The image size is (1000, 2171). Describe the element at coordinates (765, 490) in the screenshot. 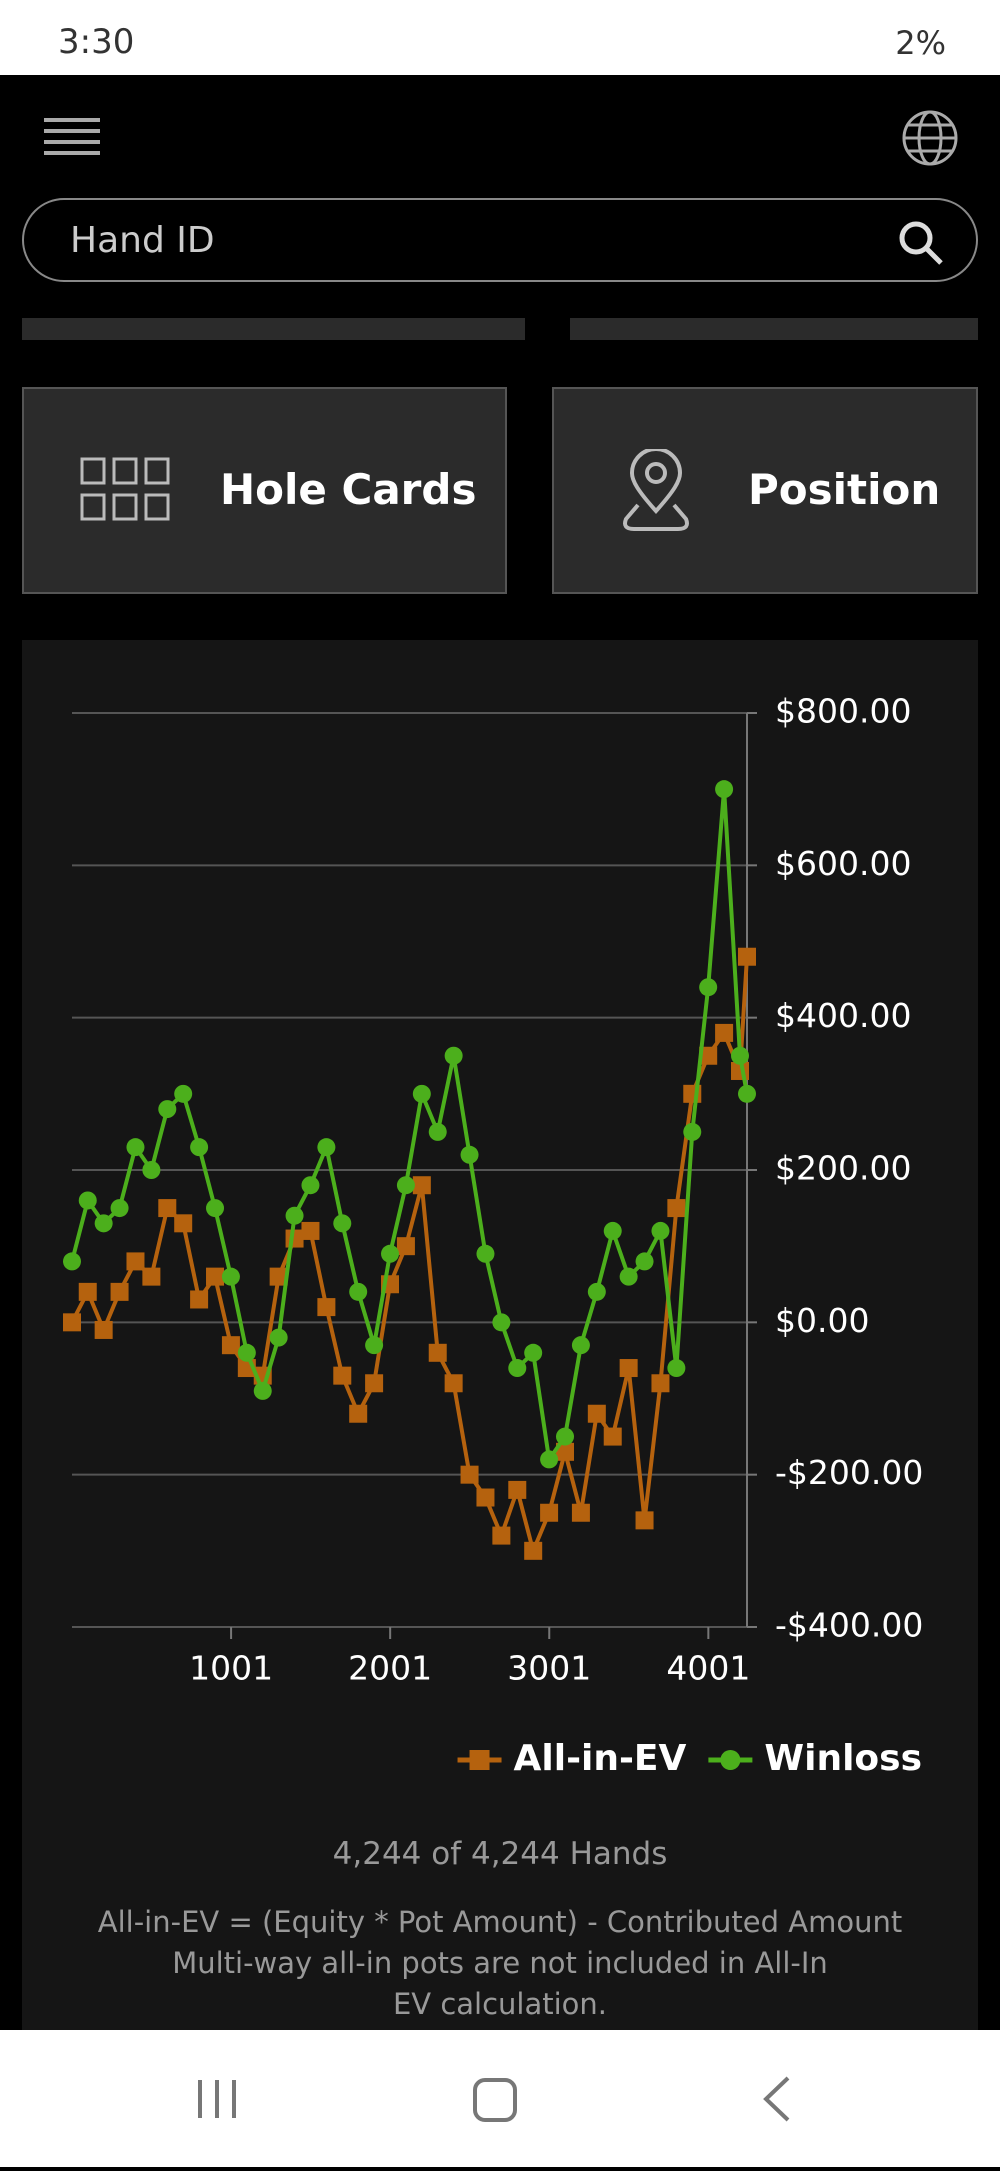

I see `position-button: Position` at that location.